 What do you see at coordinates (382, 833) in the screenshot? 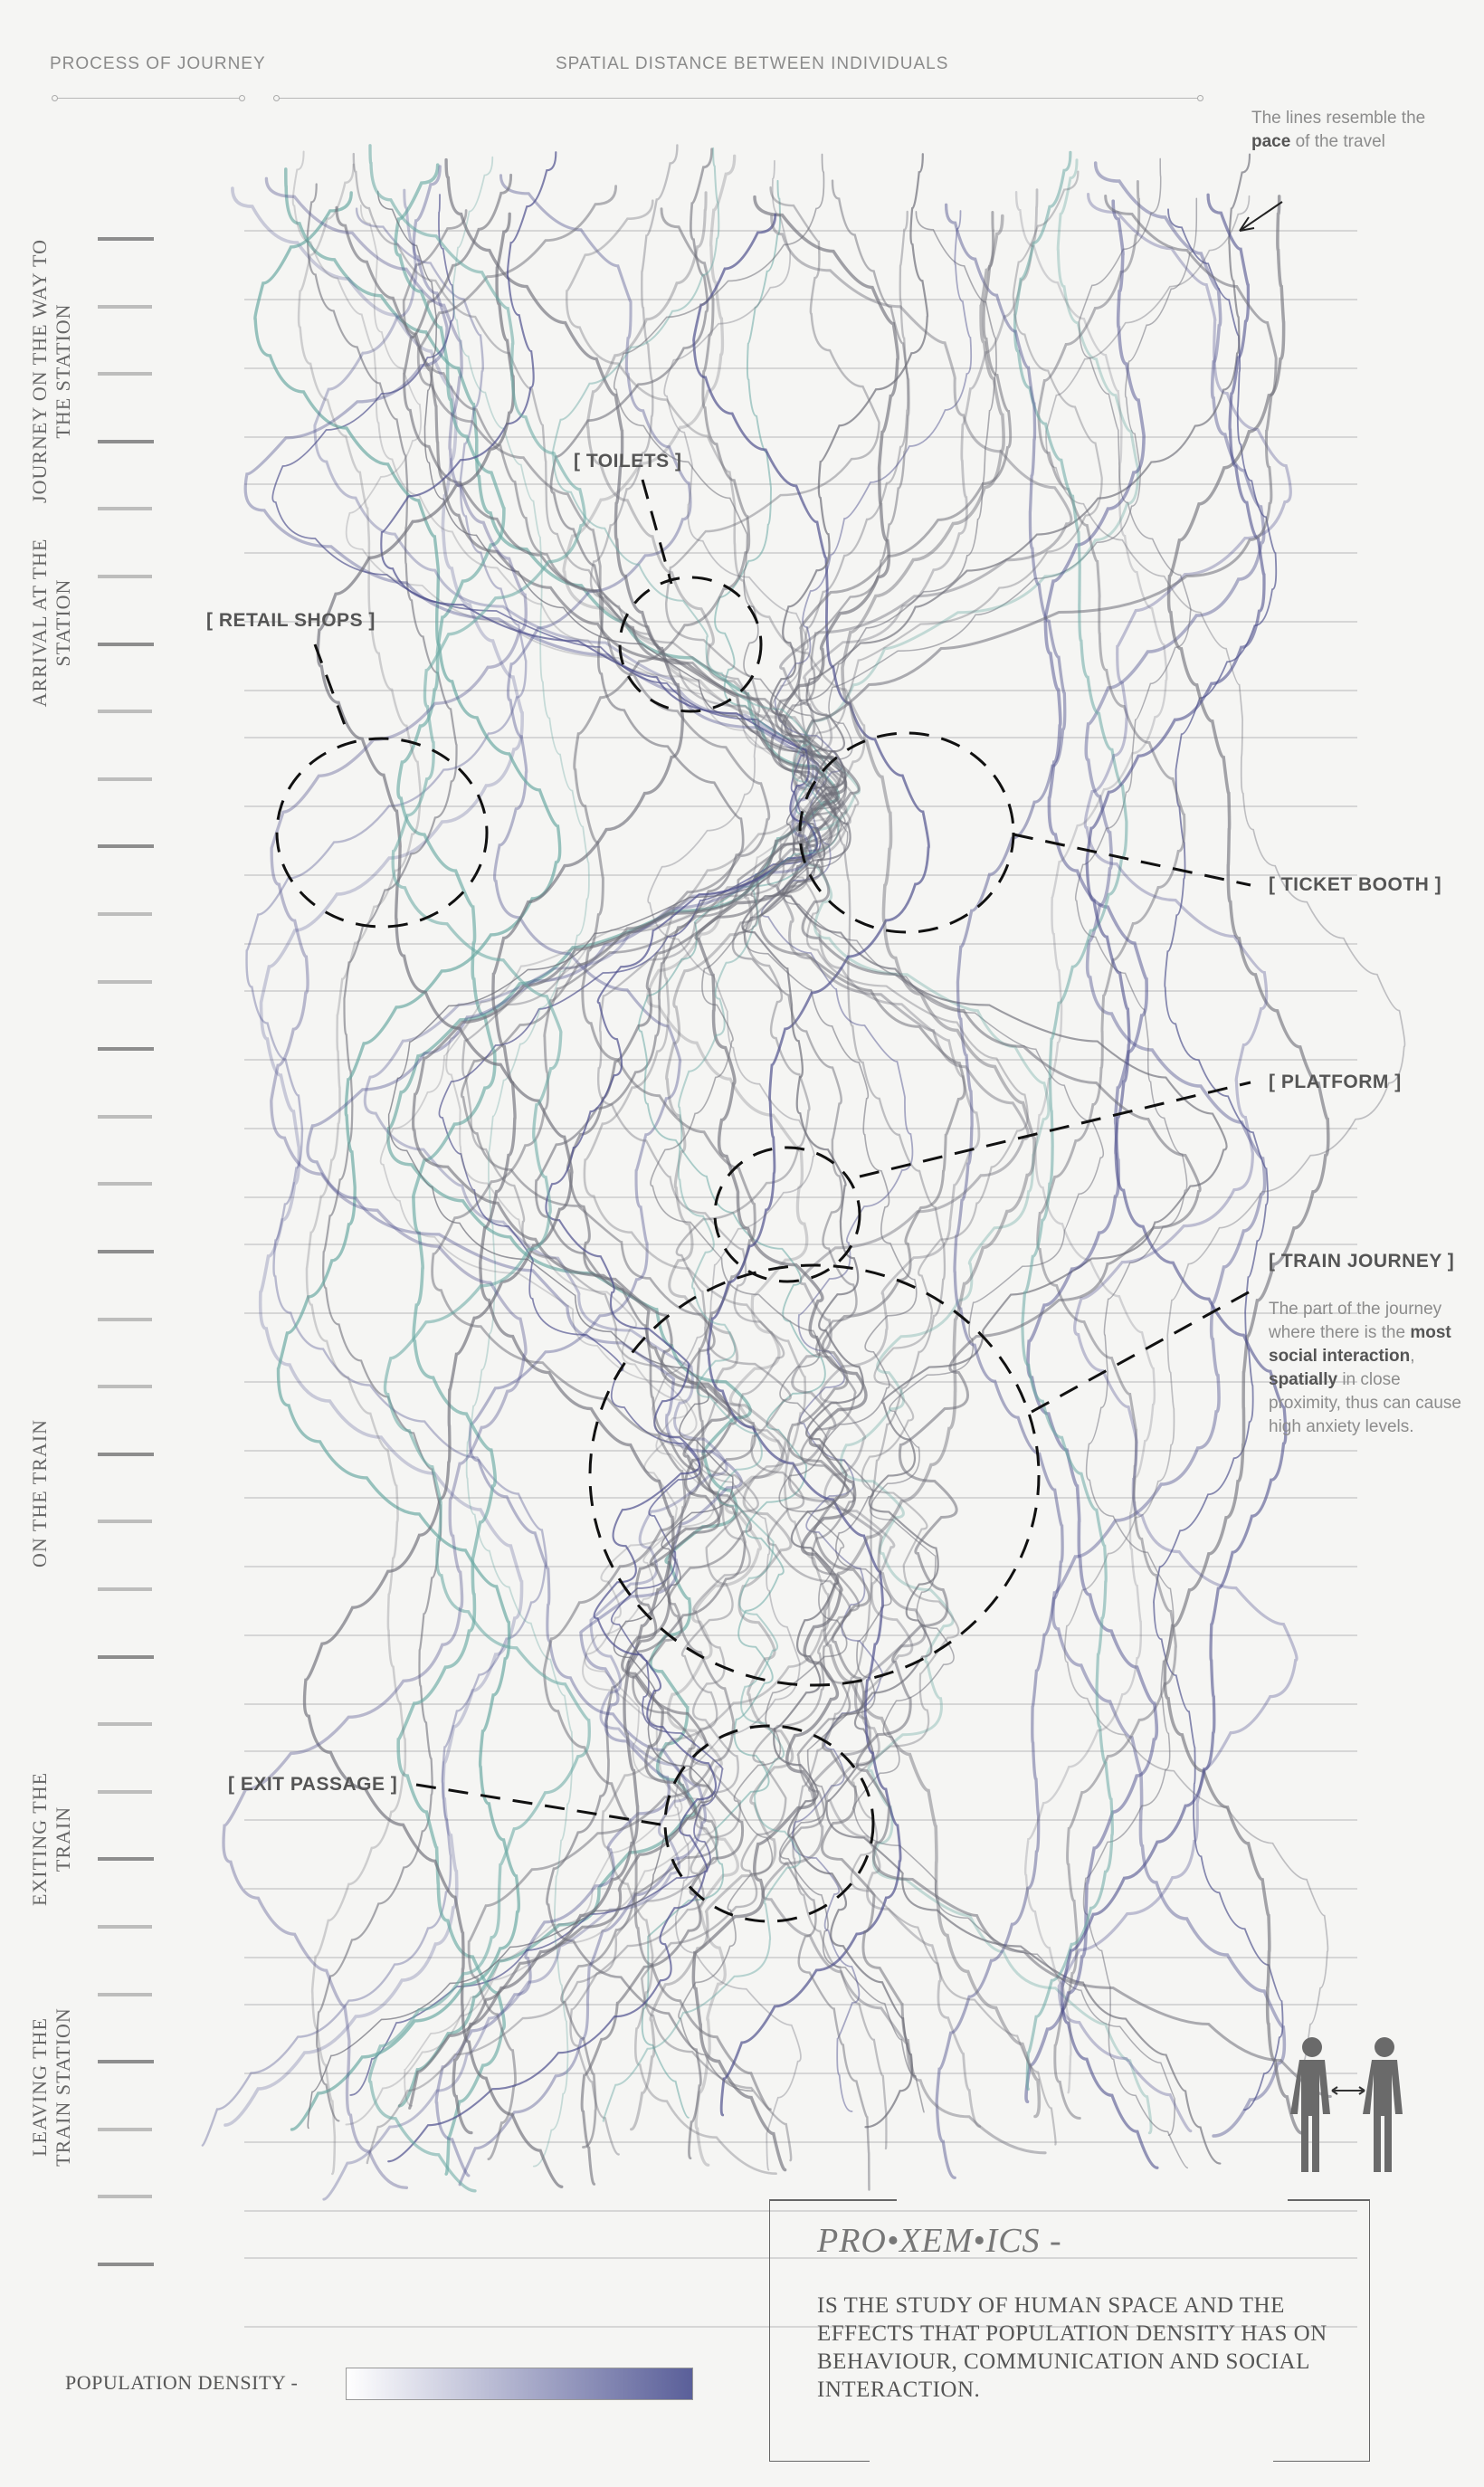
I see `retail-shops-zone` at bounding box center [382, 833].